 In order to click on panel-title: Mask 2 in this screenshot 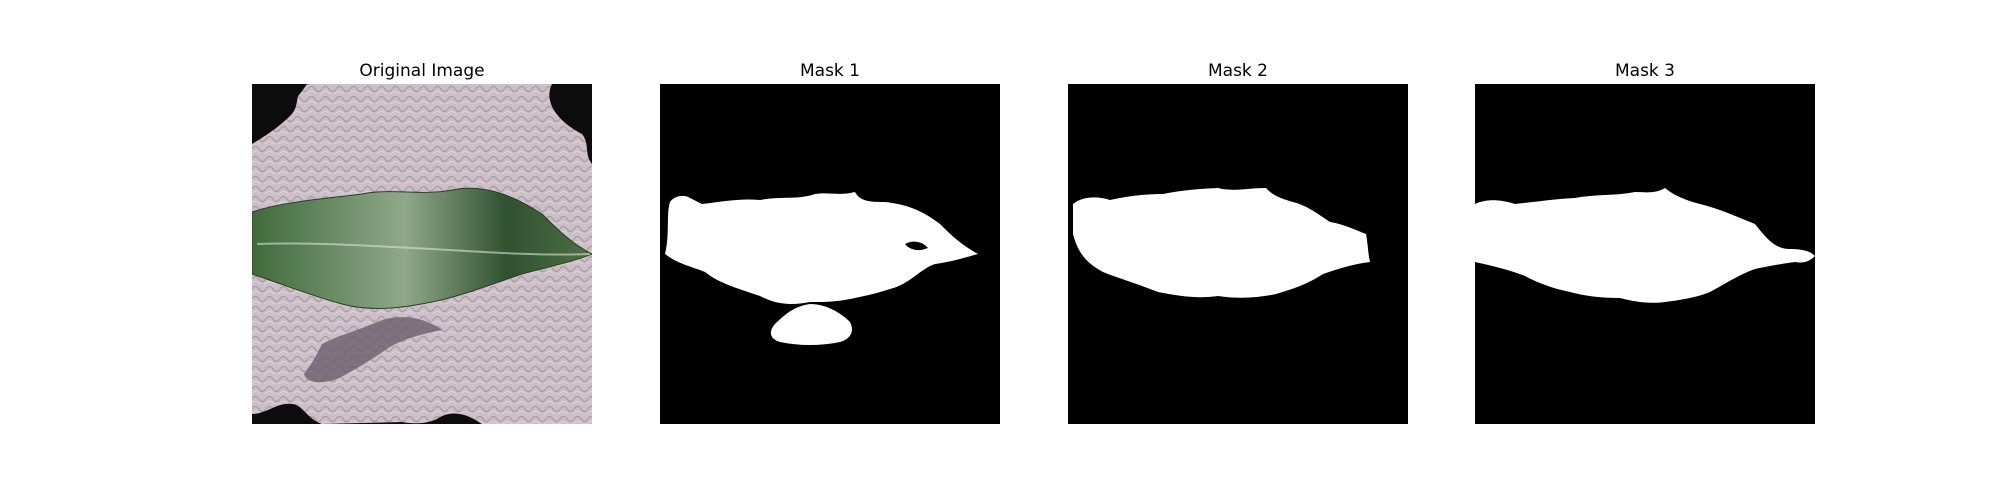, I will do `click(1237, 71)`.